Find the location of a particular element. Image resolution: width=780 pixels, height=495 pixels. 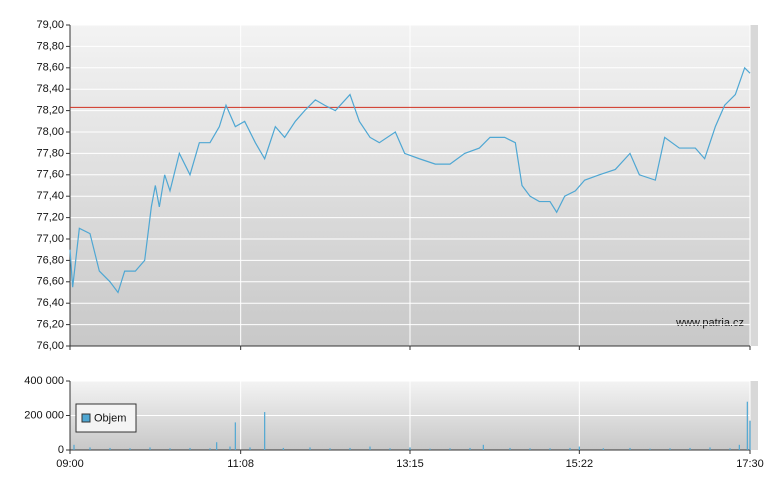

y-tick-label: 78,80 is located at coordinates (50, 46).